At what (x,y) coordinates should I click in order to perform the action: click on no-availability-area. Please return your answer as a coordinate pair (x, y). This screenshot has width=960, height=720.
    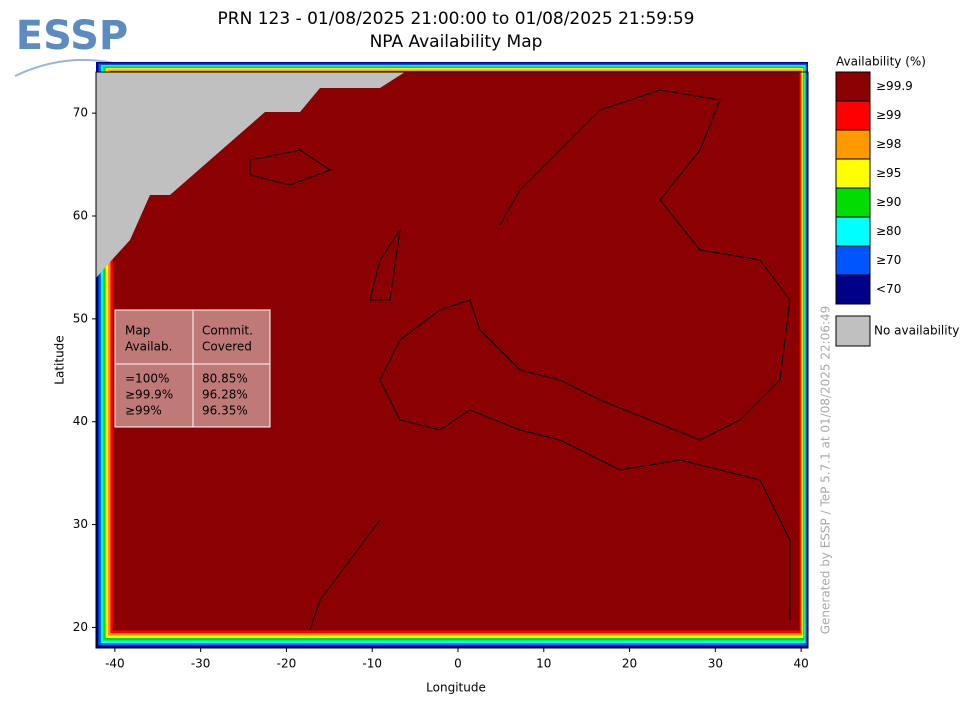
    Looking at the image, I should click on (250, 175).